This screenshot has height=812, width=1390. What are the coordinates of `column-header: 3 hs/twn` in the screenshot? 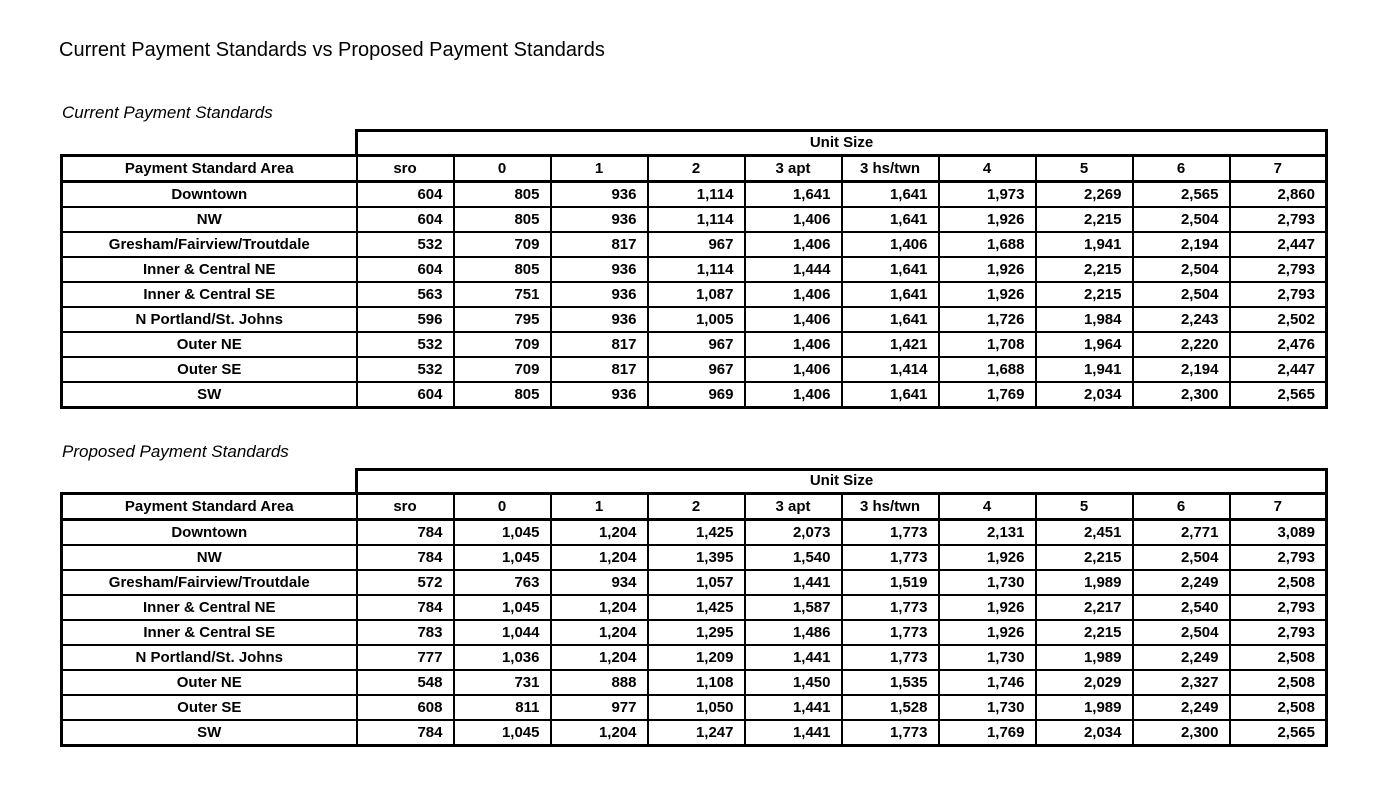 It's located at (890, 168).